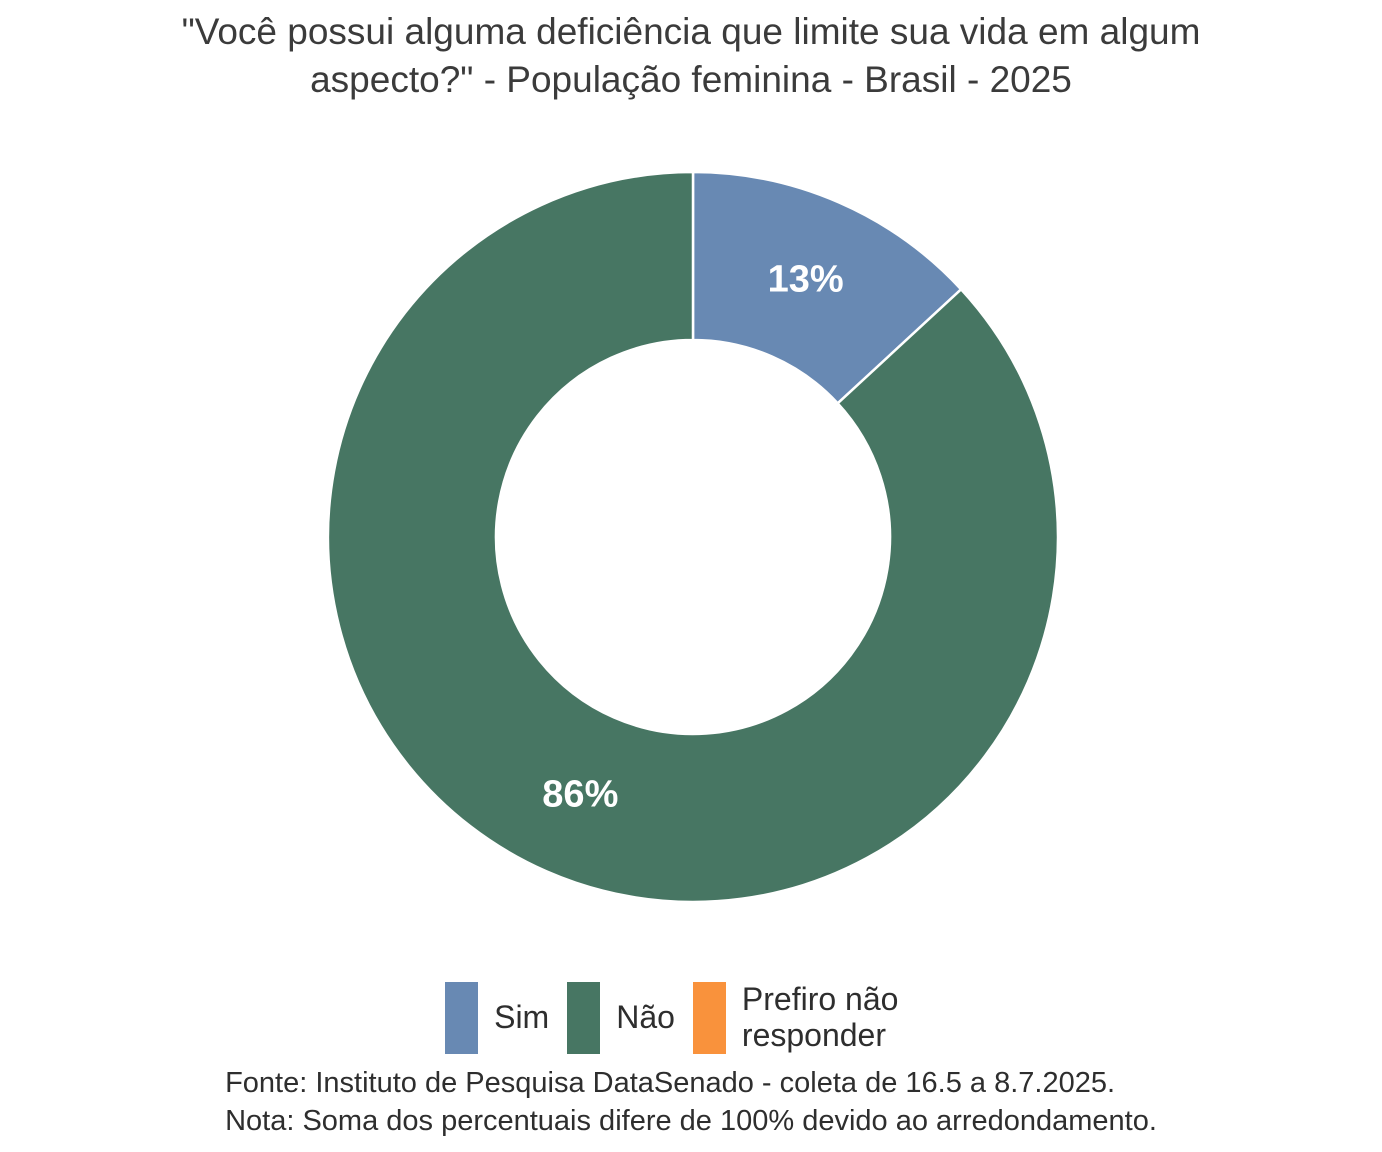 The height and width of the screenshot is (1152, 1382). What do you see at coordinates (709, 1018) in the screenshot?
I see `legend-swatch-prefiro-nao-responder` at bounding box center [709, 1018].